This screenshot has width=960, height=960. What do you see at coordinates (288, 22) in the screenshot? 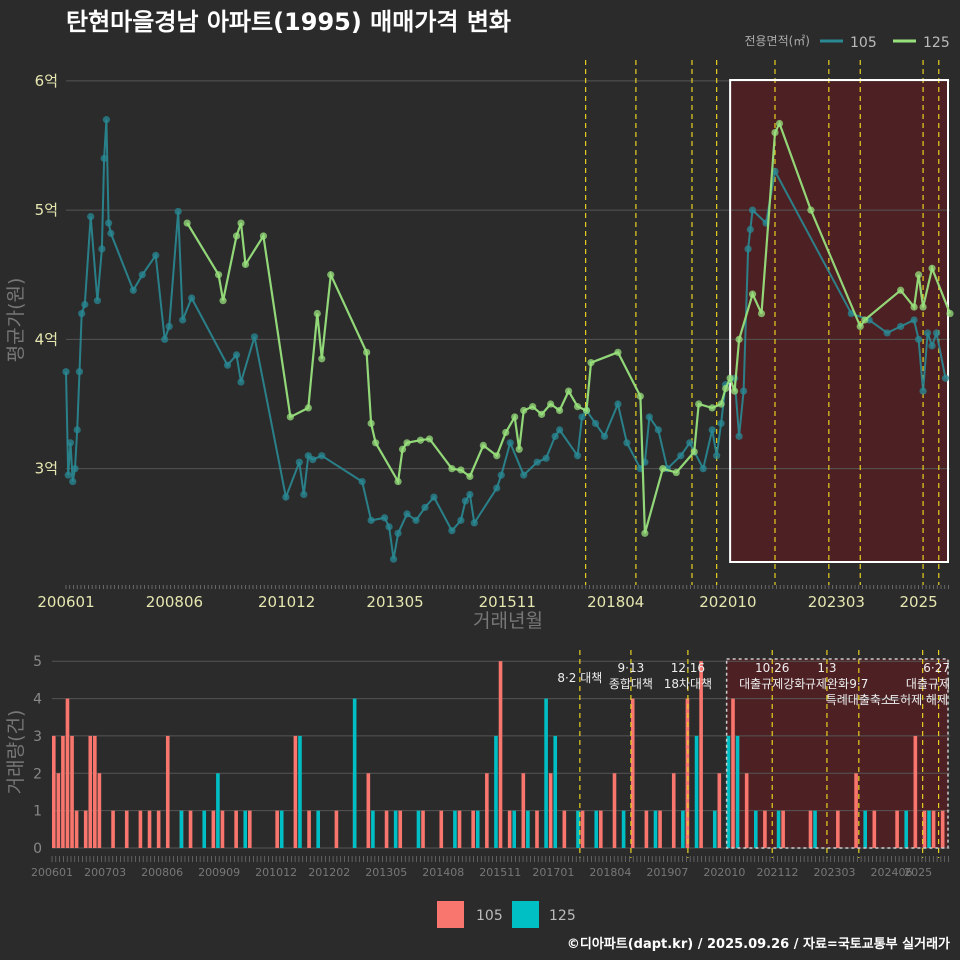
I see `chart-title: 탄현마을경남 아파트(1995) 매매가격 변화` at bounding box center [288, 22].